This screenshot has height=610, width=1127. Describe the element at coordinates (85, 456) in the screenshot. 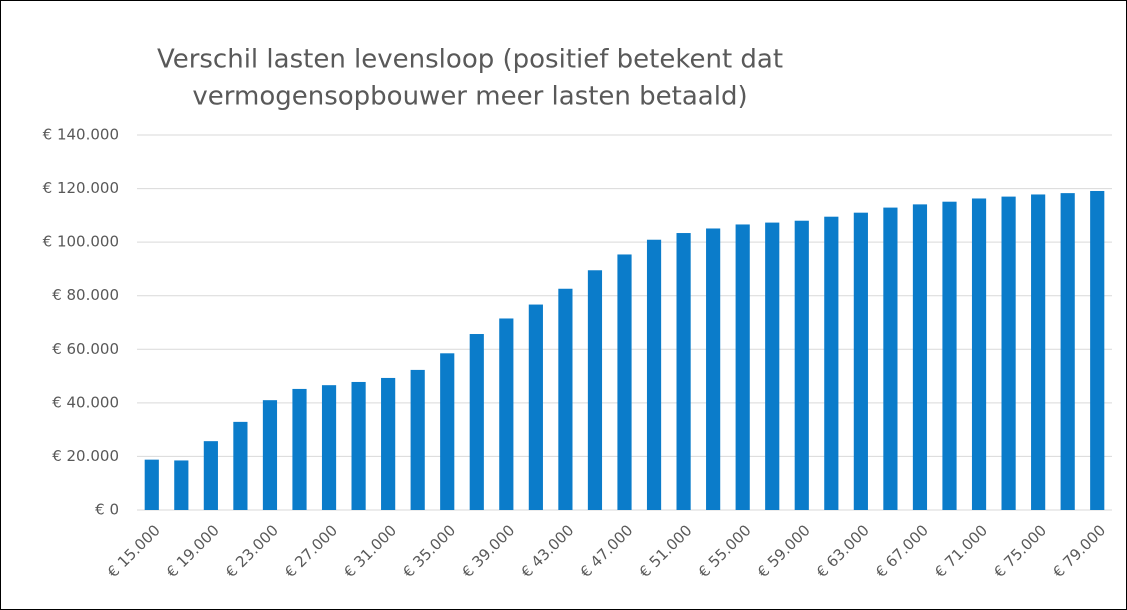

I see `y-tick-label: € 20.000` at that location.